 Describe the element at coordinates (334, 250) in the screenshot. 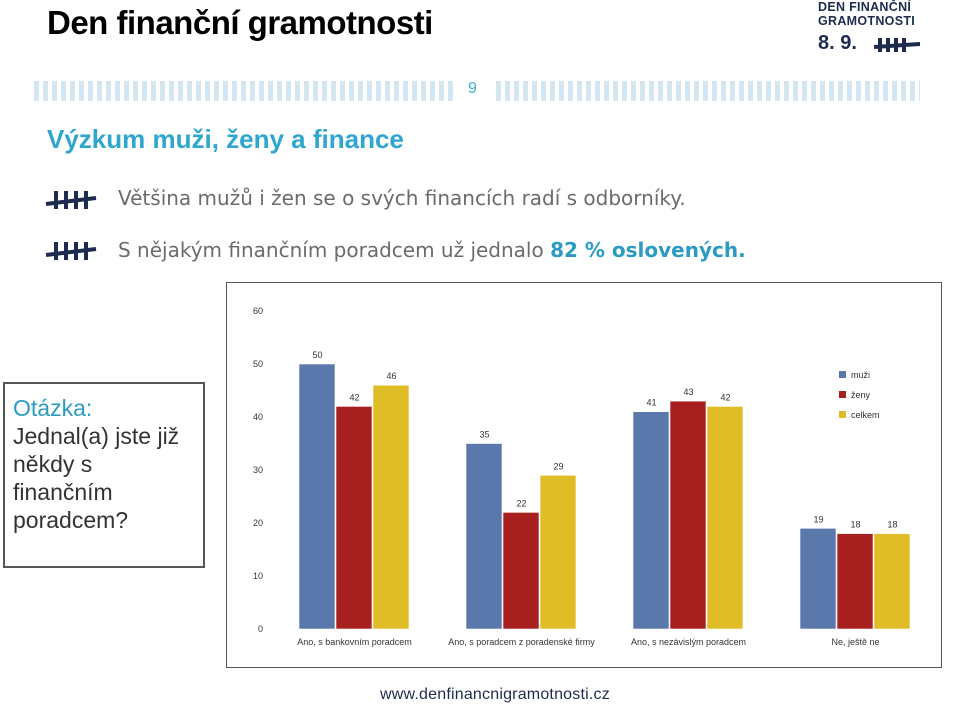

I see `bullet-text-2-main: S nějakým finančním poradcem už jednalo` at that location.